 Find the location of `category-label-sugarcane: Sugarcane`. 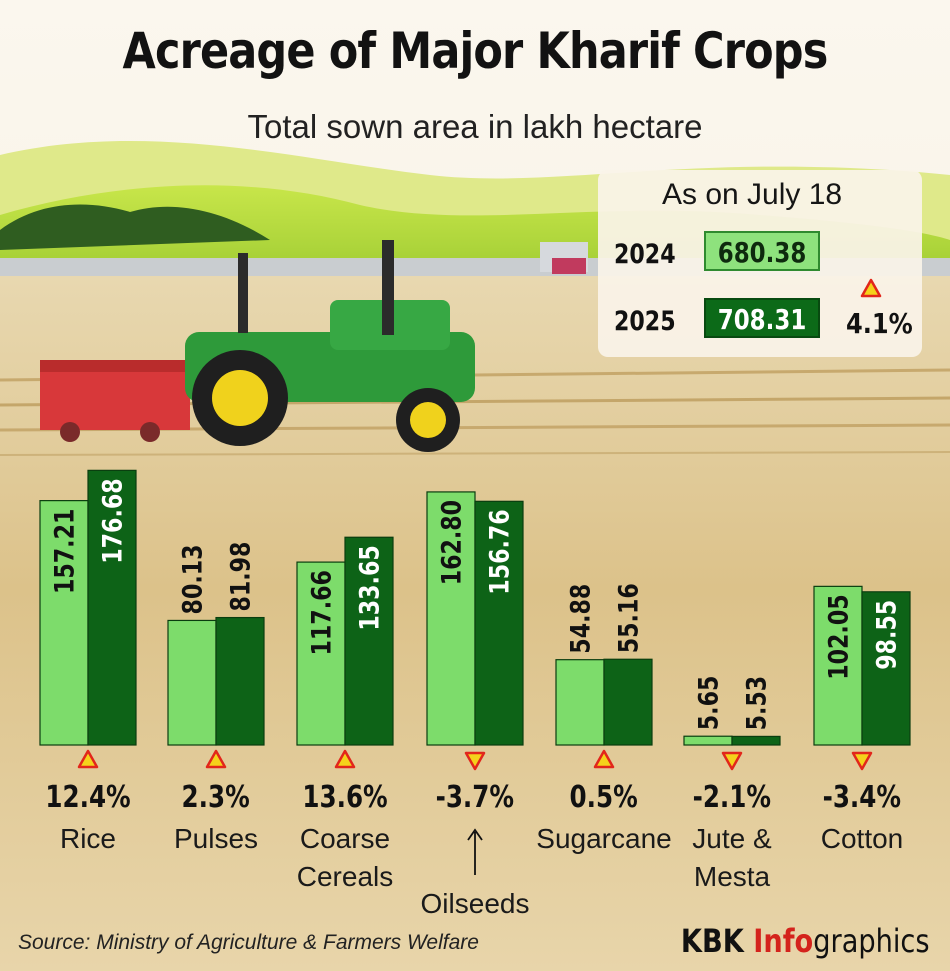

category-label-sugarcane: Sugarcane is located at coordinates (604, 838).